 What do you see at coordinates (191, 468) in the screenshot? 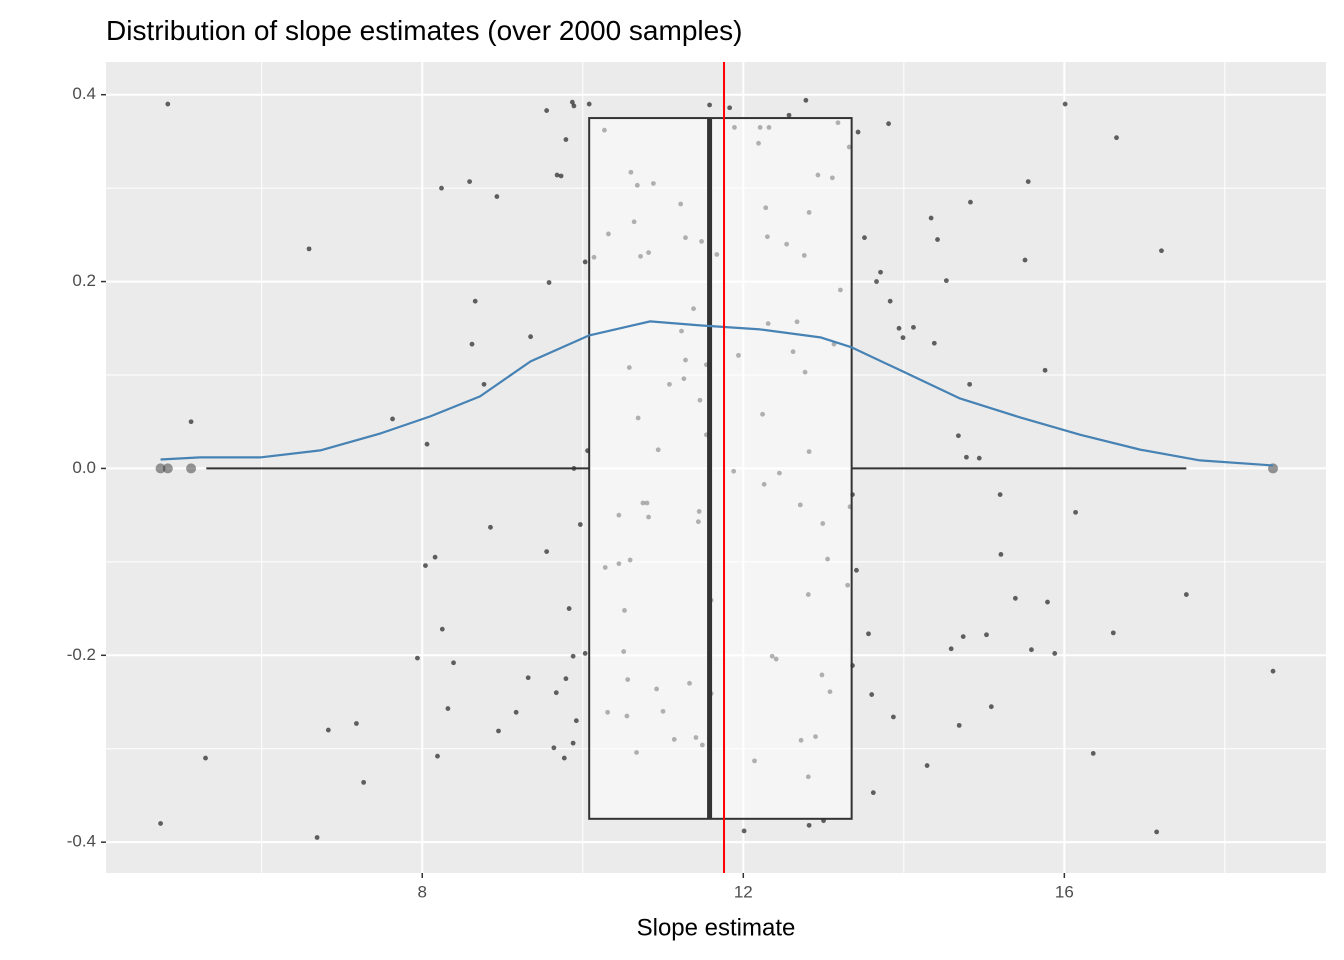
I see `outlier` at bounding box center [191, 468].